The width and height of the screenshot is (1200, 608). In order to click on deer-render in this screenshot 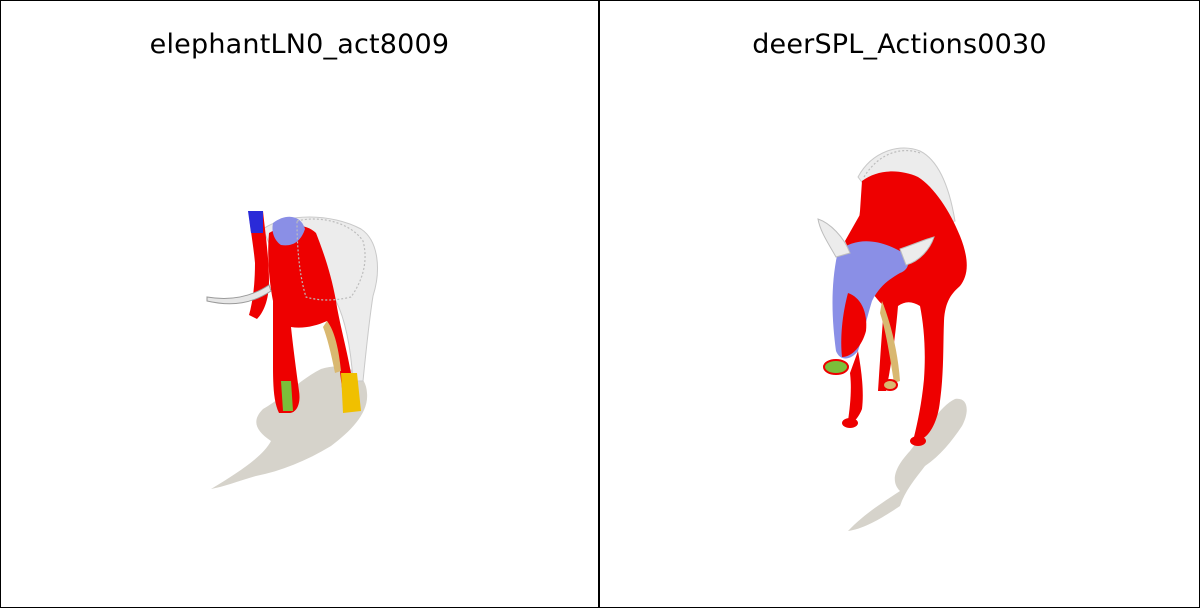, I will do `click(892, 339)`.